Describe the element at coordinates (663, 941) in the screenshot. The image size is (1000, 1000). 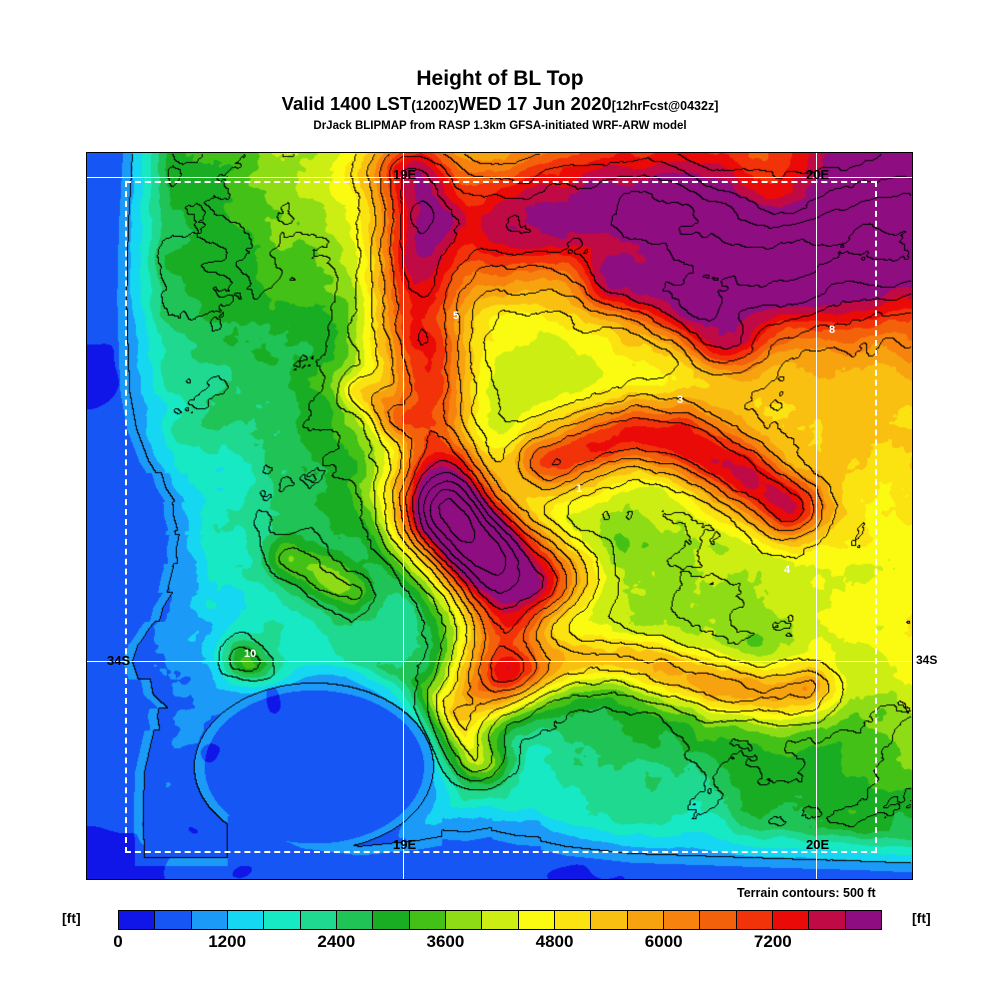
I see `colorbar-tick-6000: 6000` at that location.